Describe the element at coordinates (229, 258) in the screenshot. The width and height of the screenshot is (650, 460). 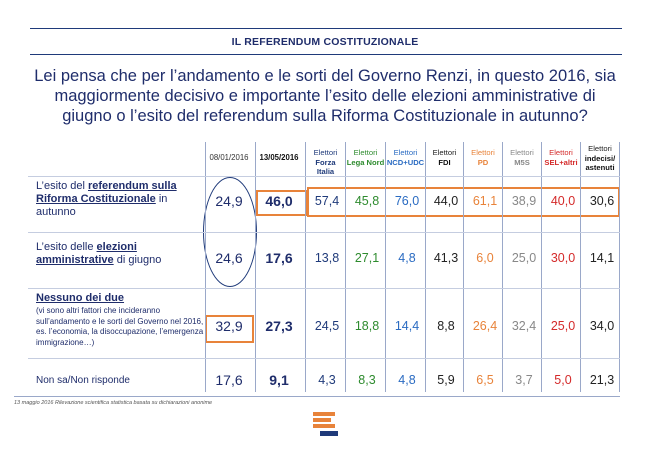
I see `value-date1: 24,6` at that location.